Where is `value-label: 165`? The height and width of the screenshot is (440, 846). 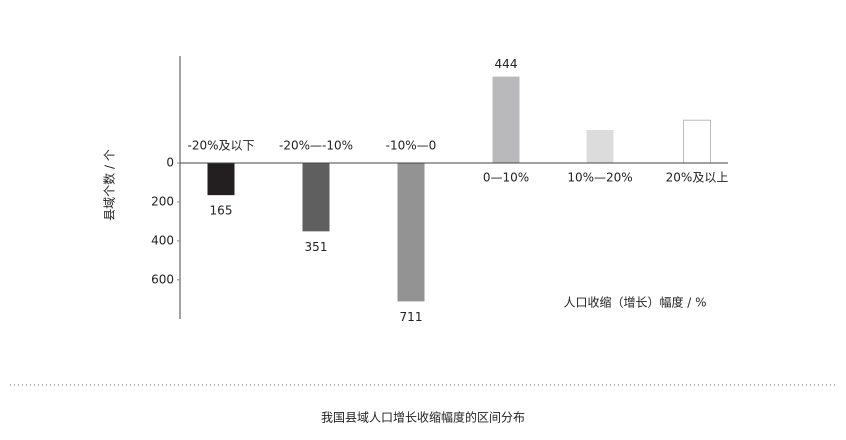 value-label: 165 is located at coordinates (221, 211).